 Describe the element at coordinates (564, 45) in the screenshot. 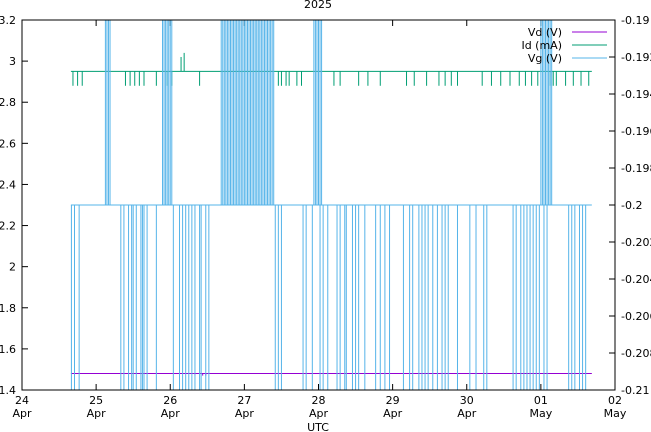

I see `legend: Vd (V)Id (mA)Vg (V)` at that location.